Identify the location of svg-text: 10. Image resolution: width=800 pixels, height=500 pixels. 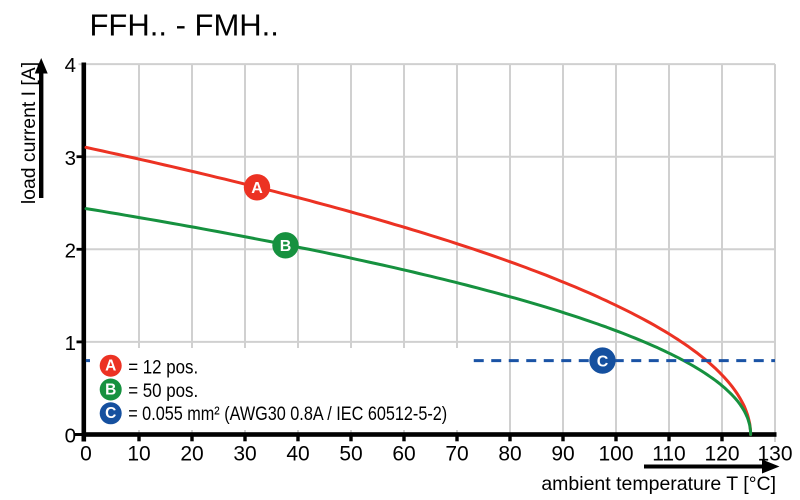
(138, 454).